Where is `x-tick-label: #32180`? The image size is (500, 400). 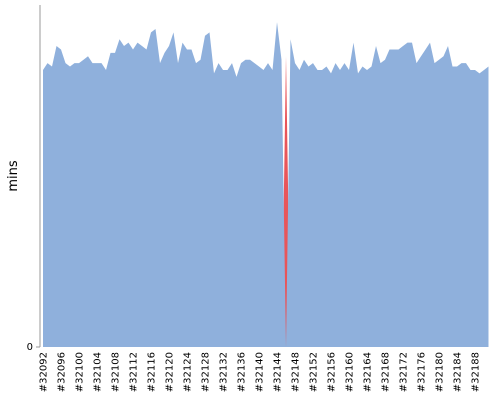
x-tick-label: #32180 is located at coordinates (440, 372).